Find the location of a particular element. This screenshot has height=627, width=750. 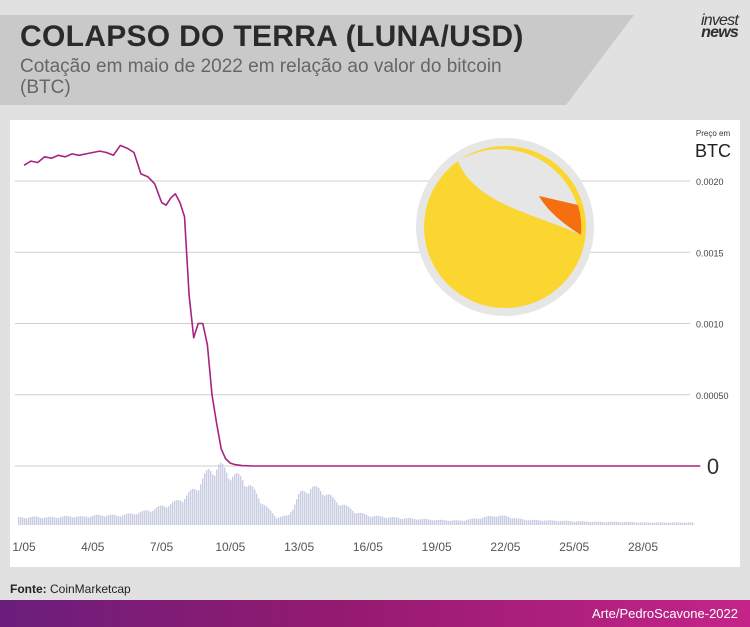

x-tick-label: 25/05 is located at coordinates (574, 547).